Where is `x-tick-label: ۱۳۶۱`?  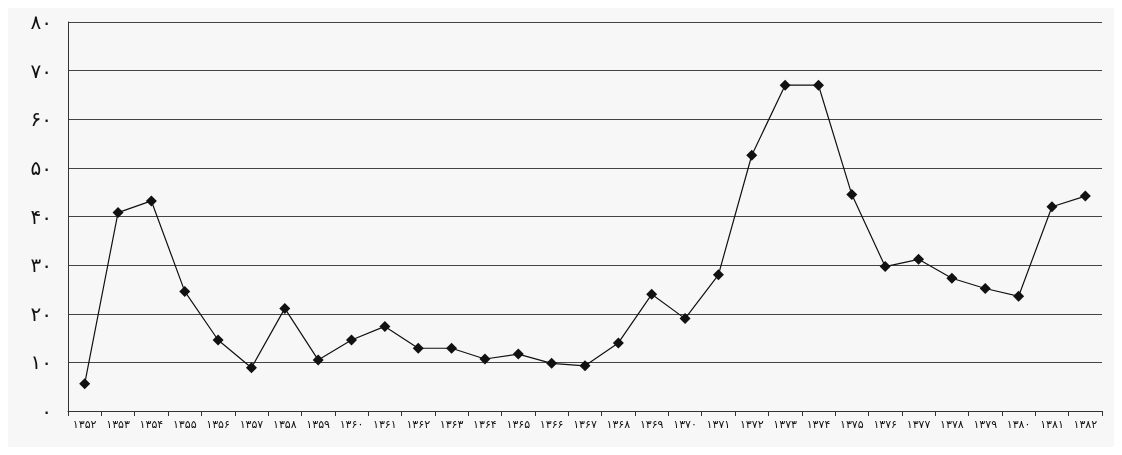 x-tick-label: ۱۳۶۱ is located at coordinates (385, 424).